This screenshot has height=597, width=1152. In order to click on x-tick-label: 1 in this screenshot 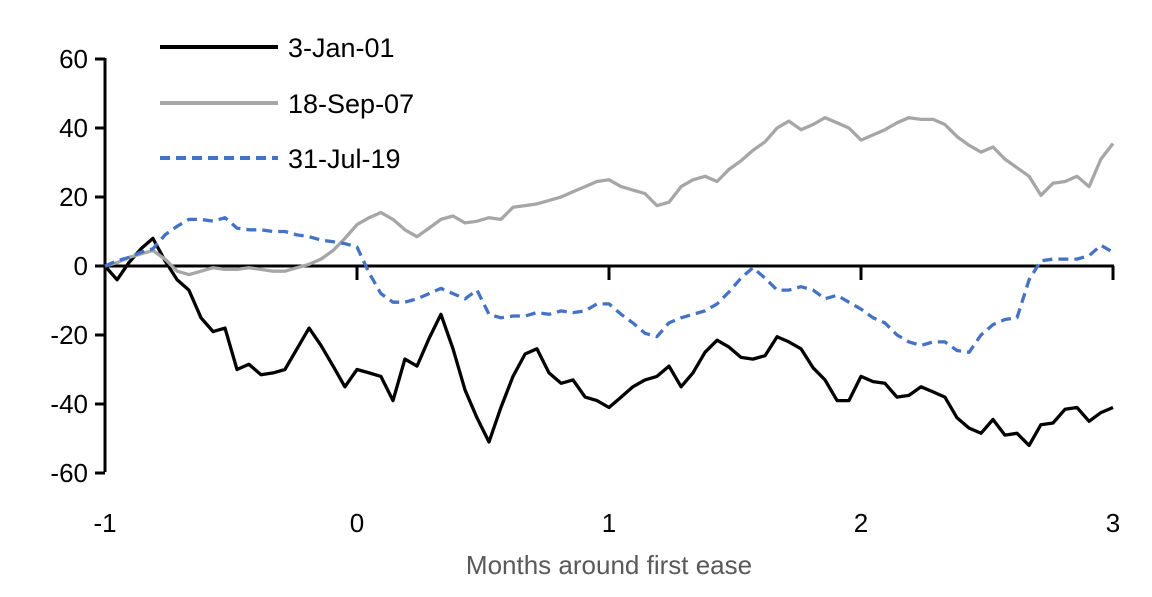, I will do `click(609, 523)`.